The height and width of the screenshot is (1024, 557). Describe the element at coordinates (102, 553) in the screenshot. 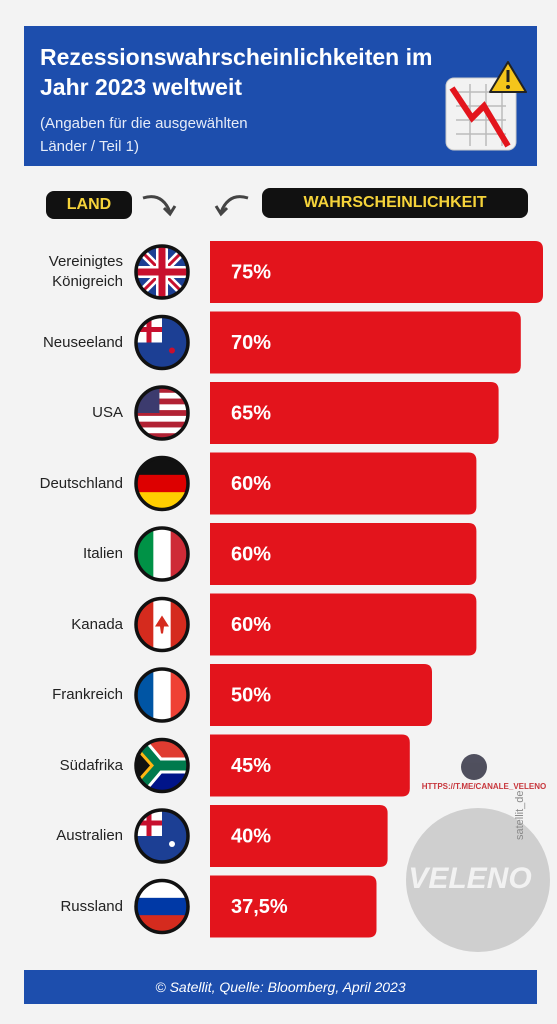

I see `category-label: Italien` at that location.